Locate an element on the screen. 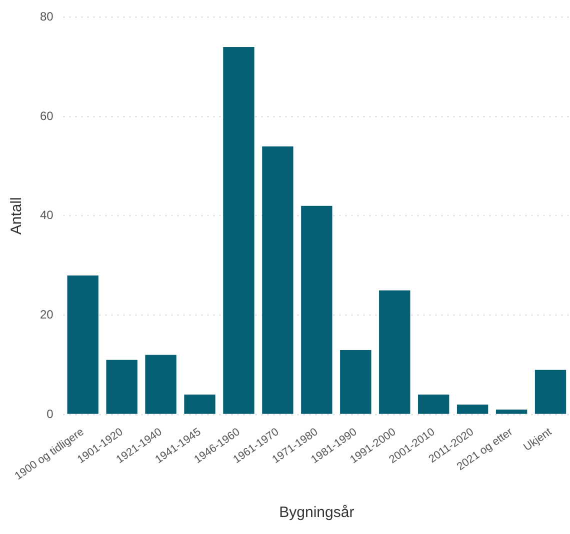 This screenshot has width=570, height=534. x-axis-title: Bygningsår is located at coordinates (316, 513).